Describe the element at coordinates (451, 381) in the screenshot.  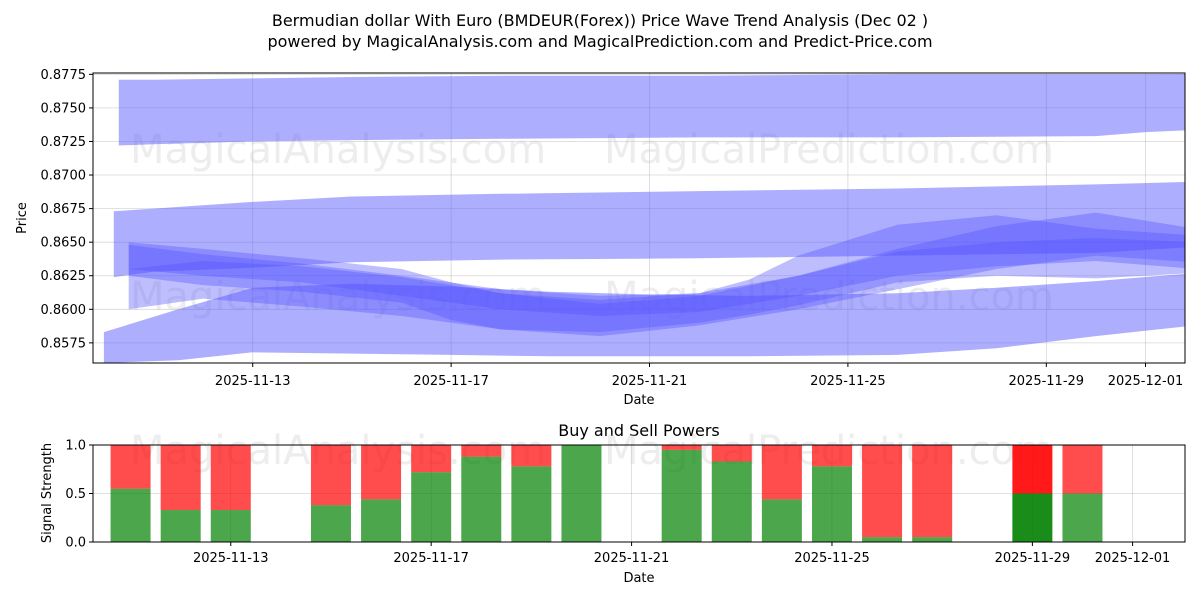
I see `price-x-tick-label: 2025-11-17` at that location.